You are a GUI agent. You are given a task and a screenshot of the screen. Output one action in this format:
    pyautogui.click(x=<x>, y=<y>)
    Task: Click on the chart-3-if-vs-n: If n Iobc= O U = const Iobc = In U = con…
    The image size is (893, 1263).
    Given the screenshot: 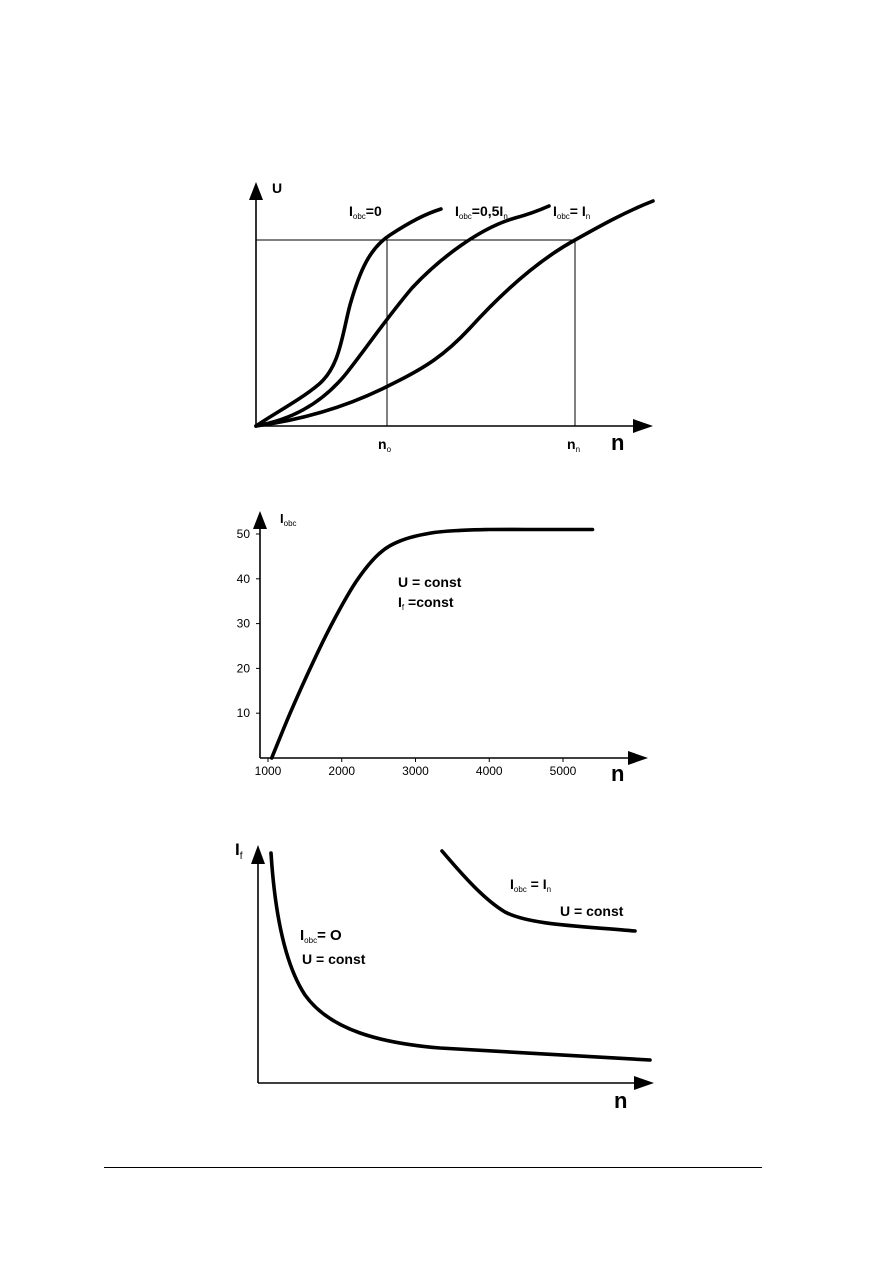 What is the action you would take?
    pyautogui.click(x=444, y=976)
    